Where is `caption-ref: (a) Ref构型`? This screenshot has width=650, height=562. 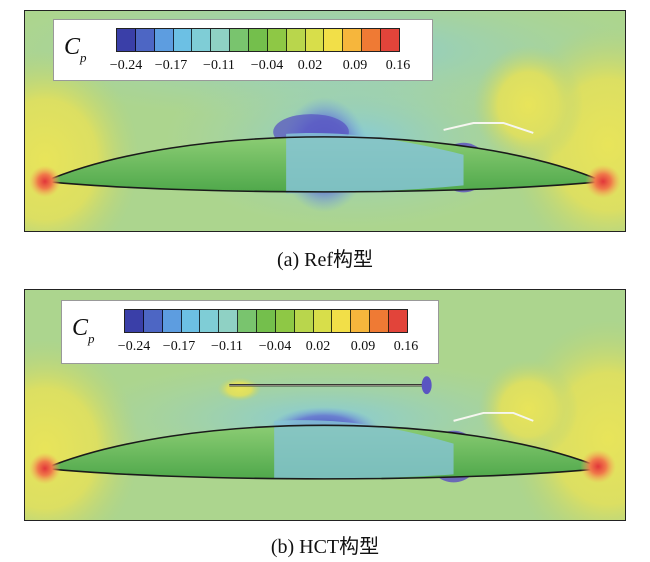 caption-ref: (a) Ref构型 is located at coordinates (325, 260).